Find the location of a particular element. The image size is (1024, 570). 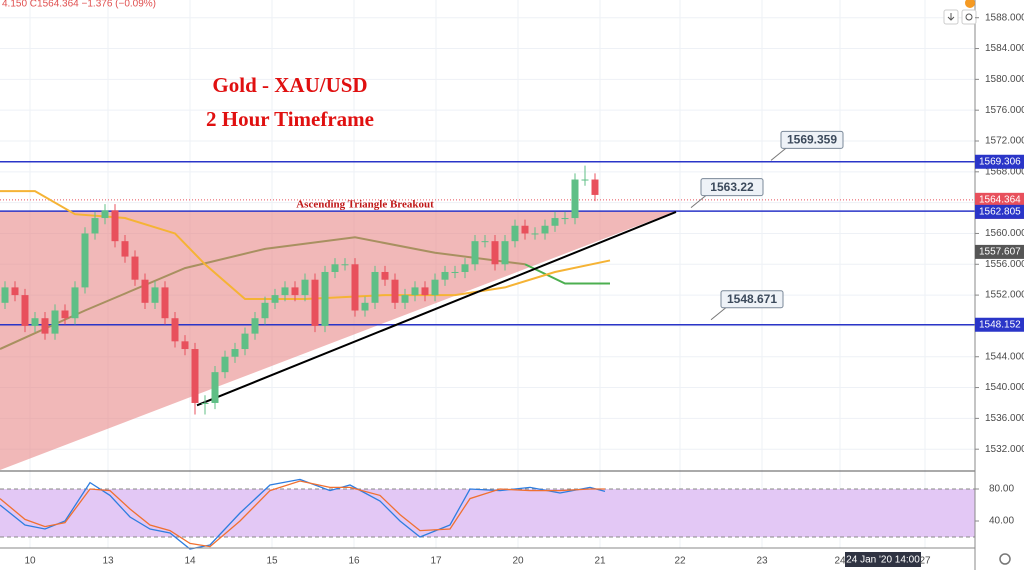

price-tag-label: 1548.152 is located at coordinates (1000, 324).